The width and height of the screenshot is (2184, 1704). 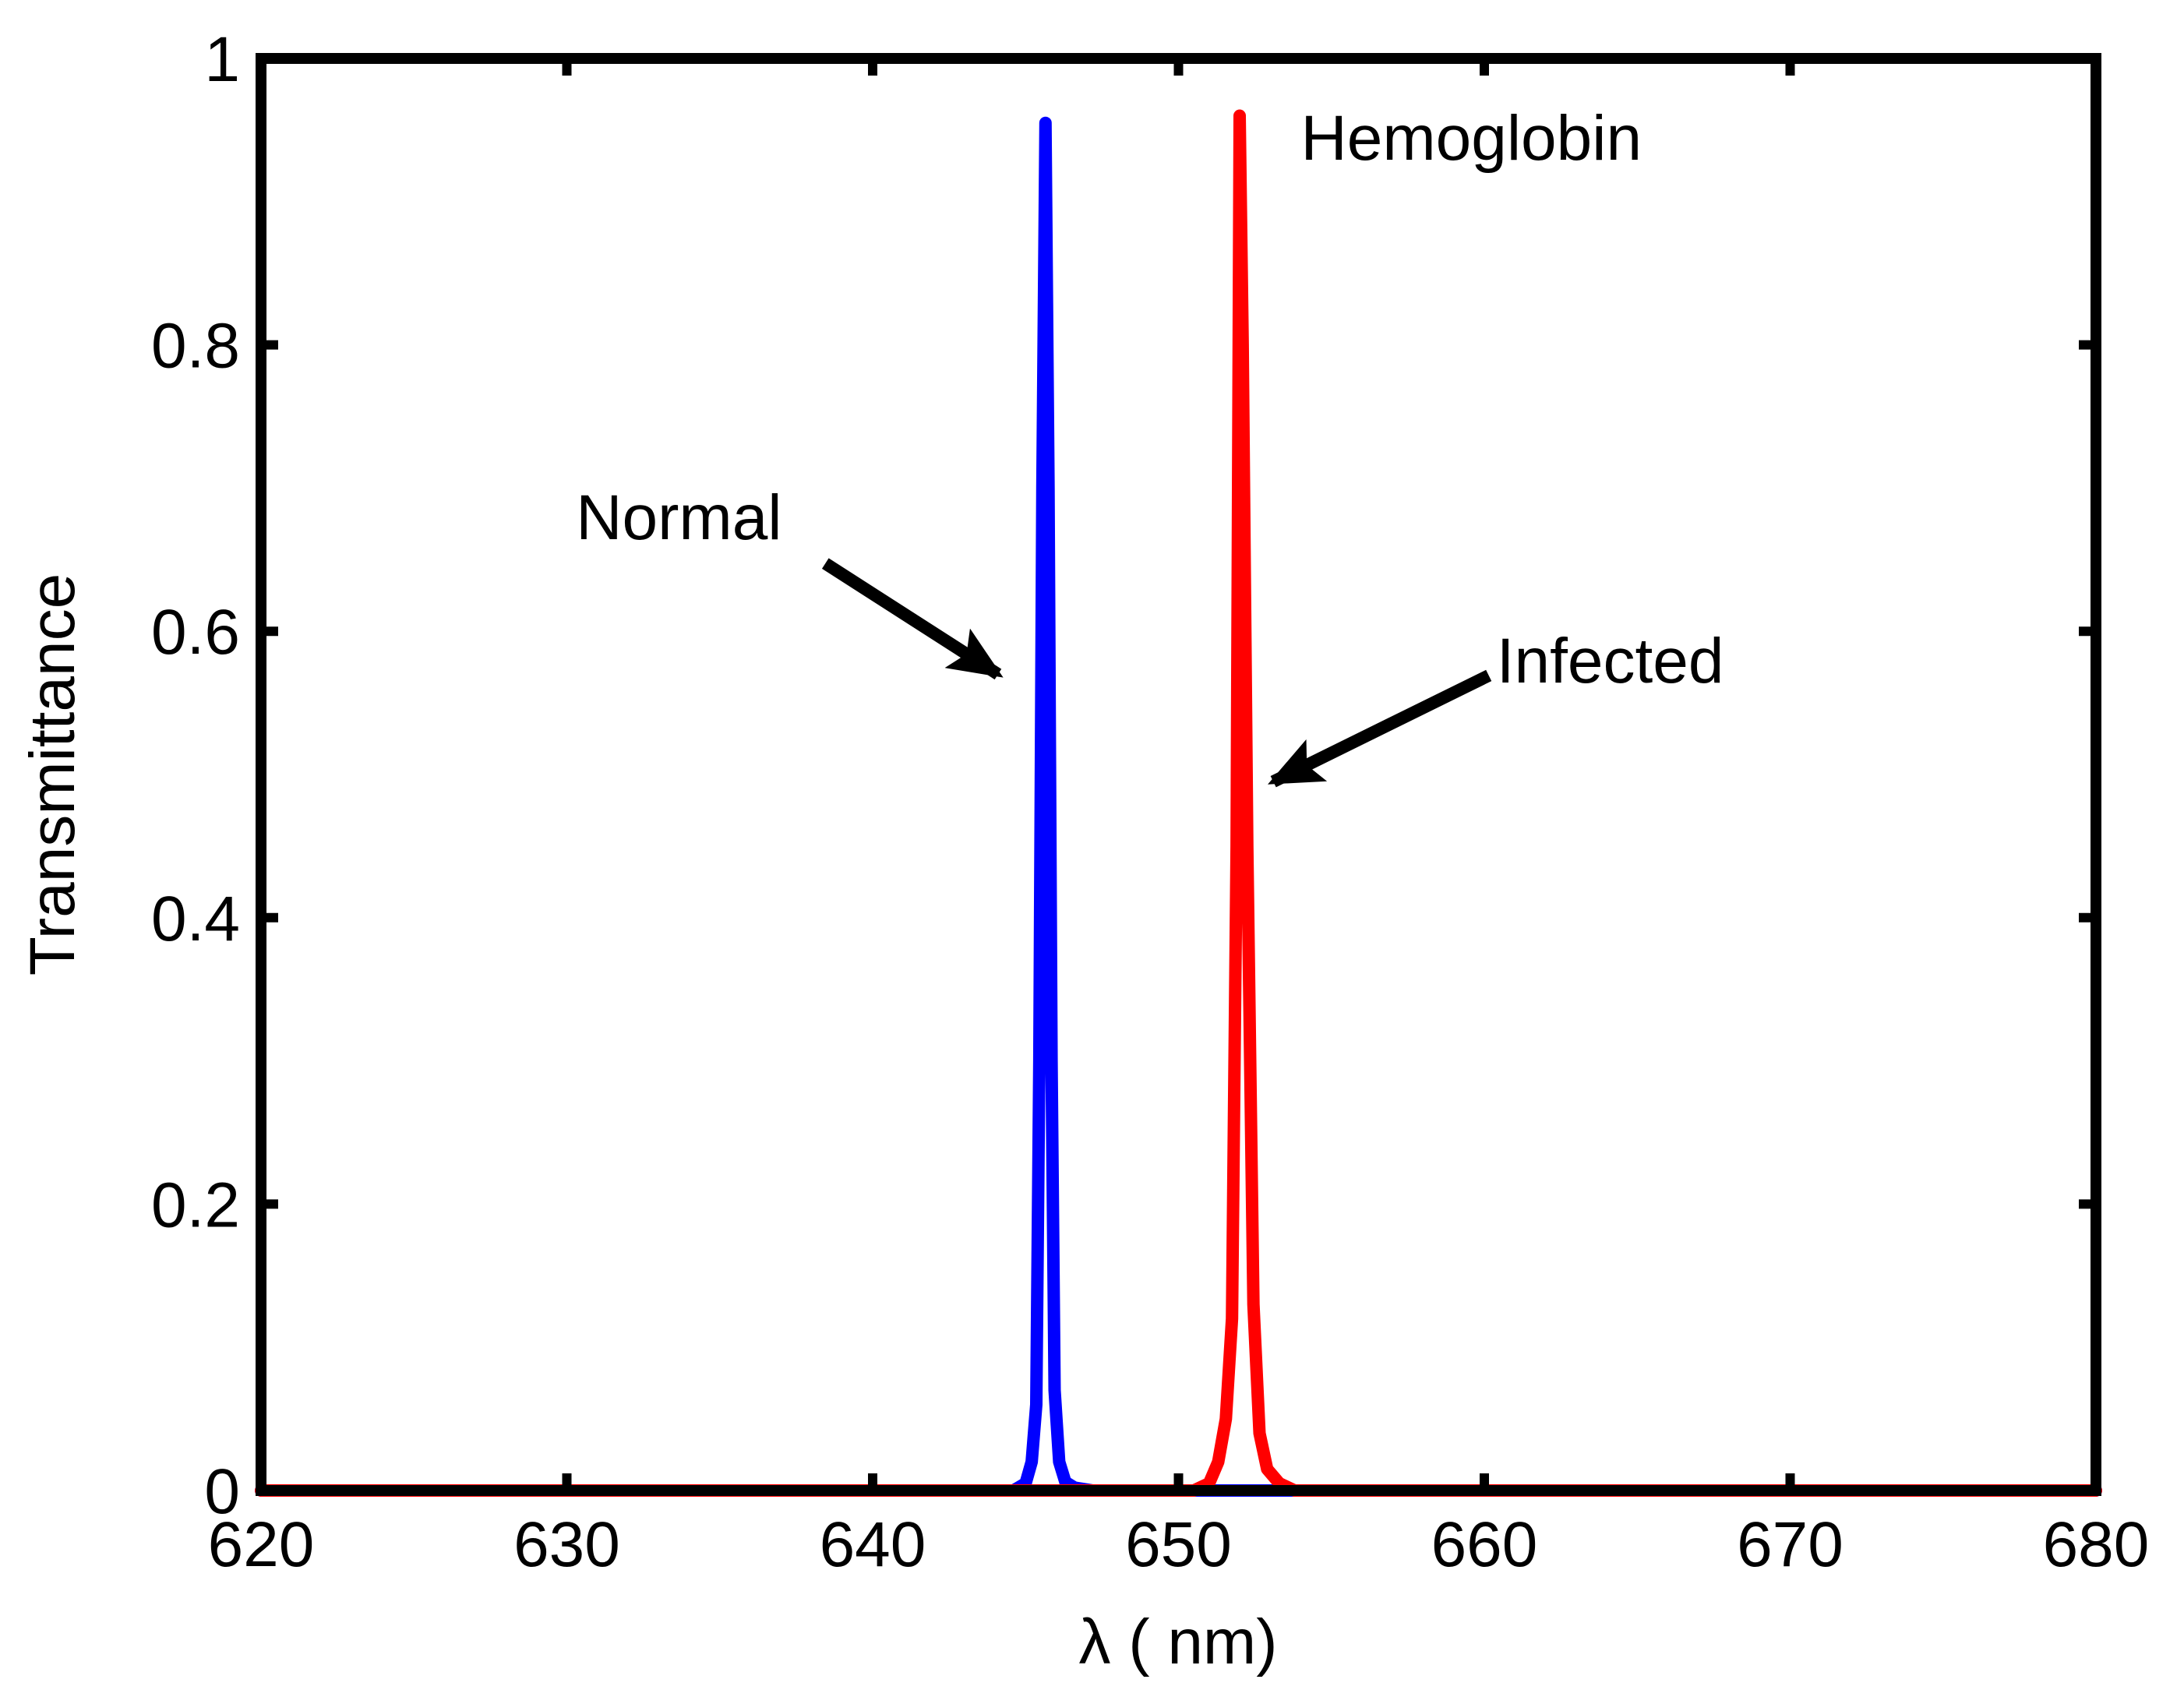 I want to click on x-axis-title: λ ( nm), so click(x=1177, y=1642).